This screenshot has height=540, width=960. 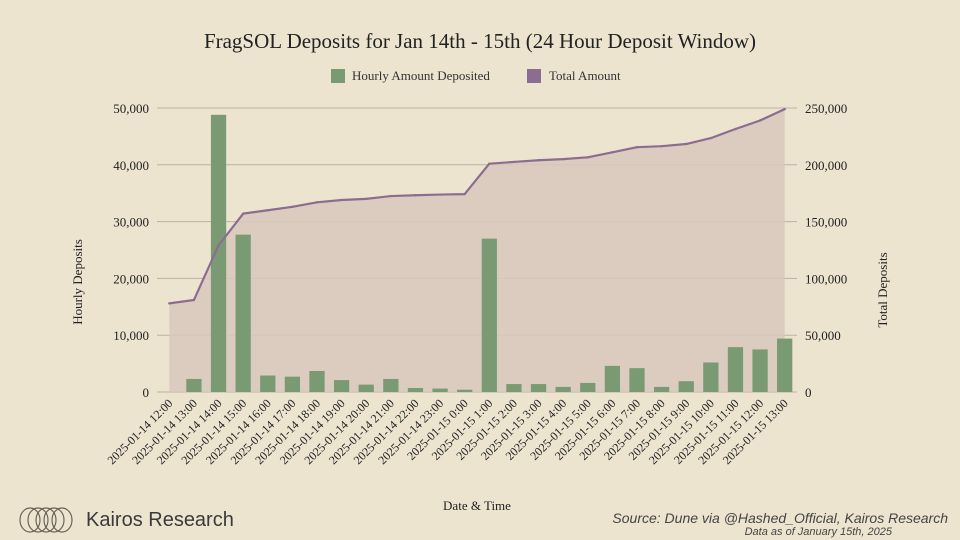 I want to click on as-of-note: Data as of January 15th, 2025, so click(x=818, y=532).